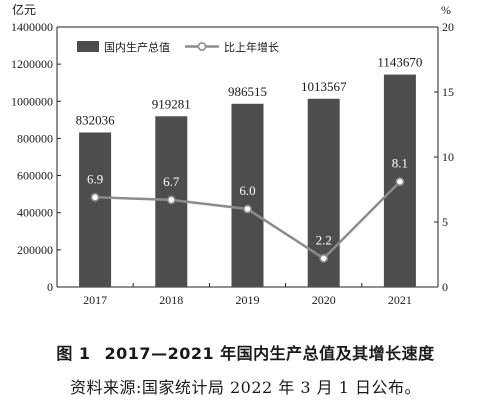  Describe the element at coordinates (245, 387) in the screenshot. I see `figure-source: 资料来源:国家统计局 2022 年 3 月 1 日公布。` at that location.